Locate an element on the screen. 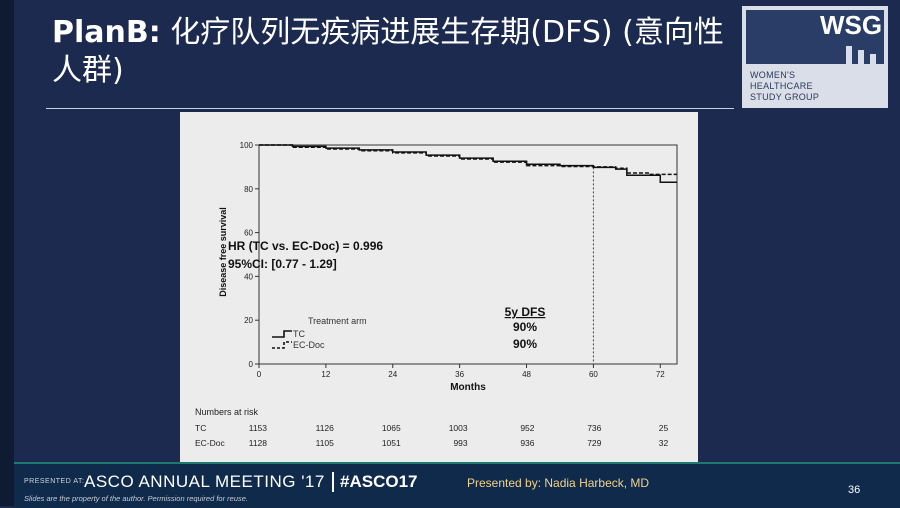 The image size is (900, 508). legend-line-tc is located at coordinates (282, 334).